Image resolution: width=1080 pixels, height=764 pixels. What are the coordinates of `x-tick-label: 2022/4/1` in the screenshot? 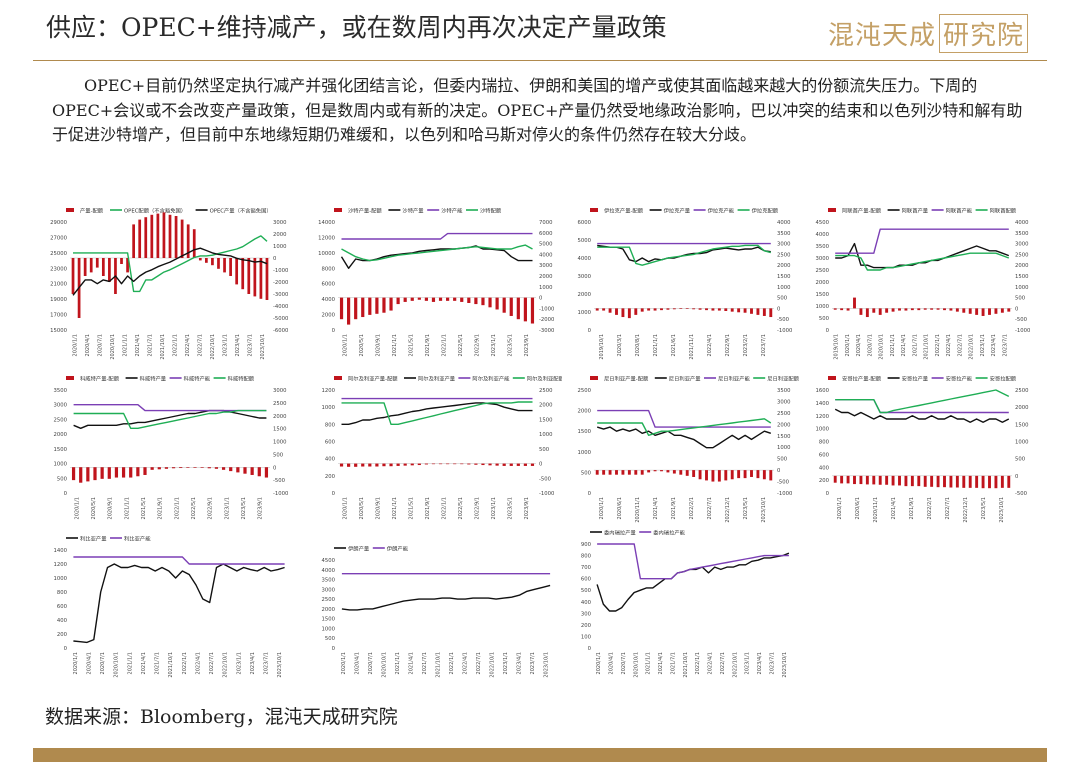 It's located at (198, 663).